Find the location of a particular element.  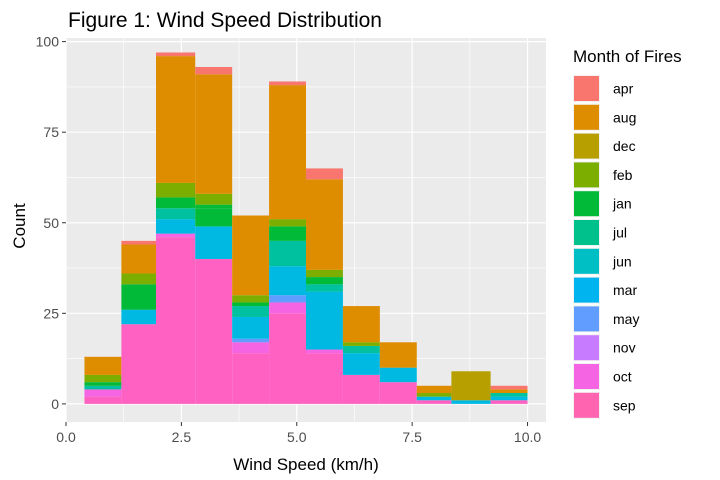

x-axis: 0.0 2.5 5.0 7.5 10.0 is located at coordinates (298, 433).